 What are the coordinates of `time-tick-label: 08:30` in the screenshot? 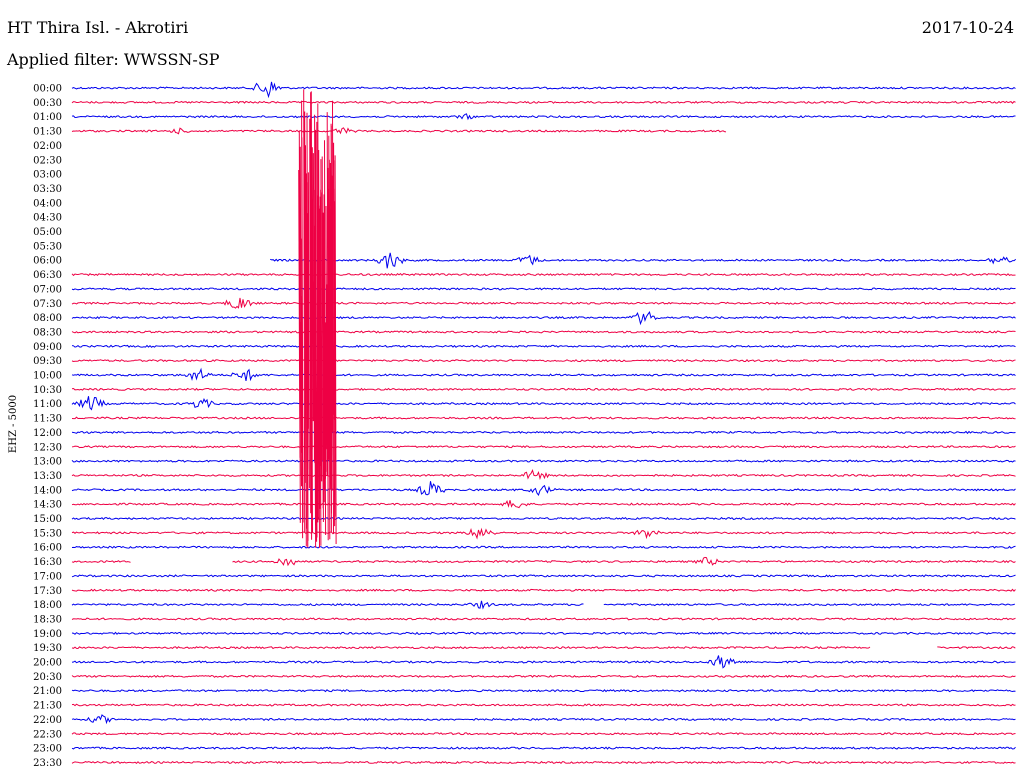 It's located at (47, 332).